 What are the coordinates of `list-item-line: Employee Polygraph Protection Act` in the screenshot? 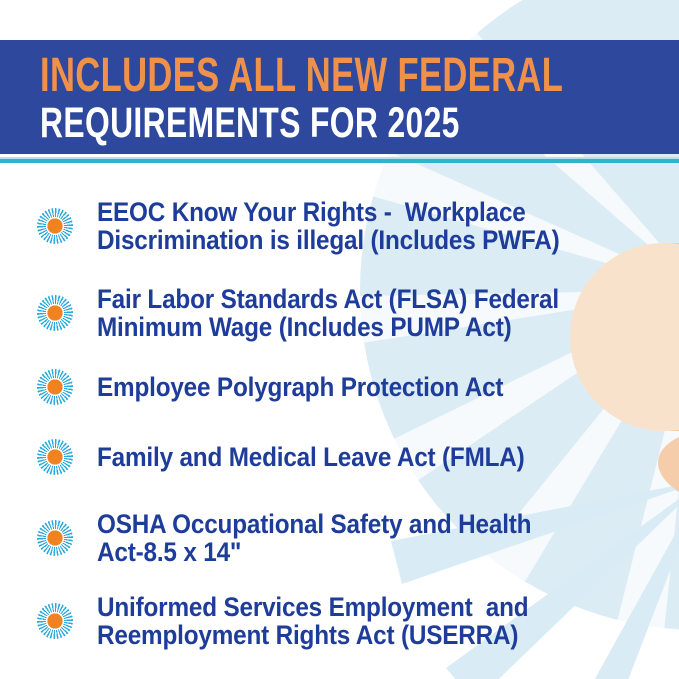 It's located at (300, 387).